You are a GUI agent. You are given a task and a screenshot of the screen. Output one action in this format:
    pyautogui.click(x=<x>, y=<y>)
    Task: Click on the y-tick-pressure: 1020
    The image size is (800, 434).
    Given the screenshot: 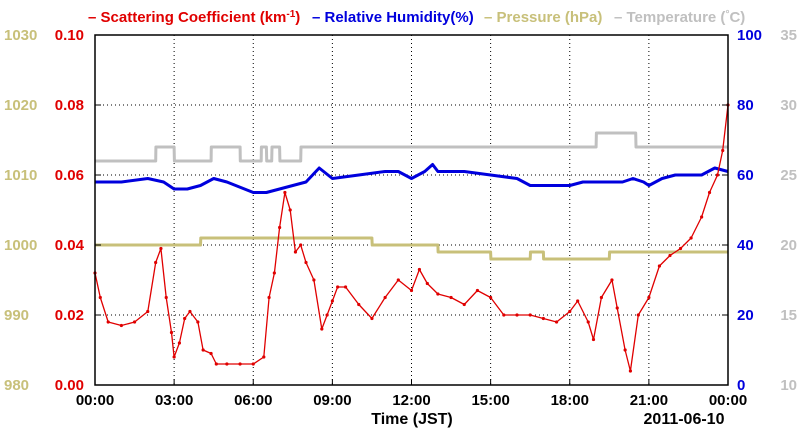 What is the action you would take?
    pyautogui.click(x=20, y=105)
    